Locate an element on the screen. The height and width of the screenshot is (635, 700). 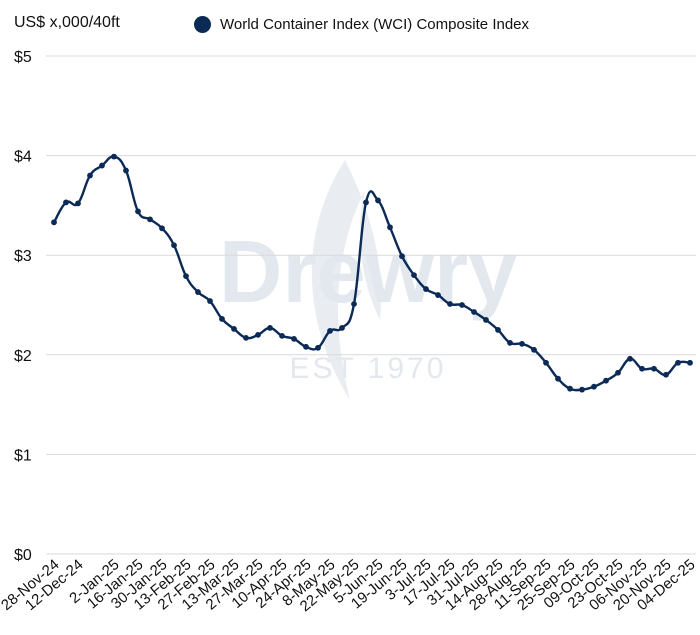
y-tick-label: $3 is located at coordinates (23, 256).